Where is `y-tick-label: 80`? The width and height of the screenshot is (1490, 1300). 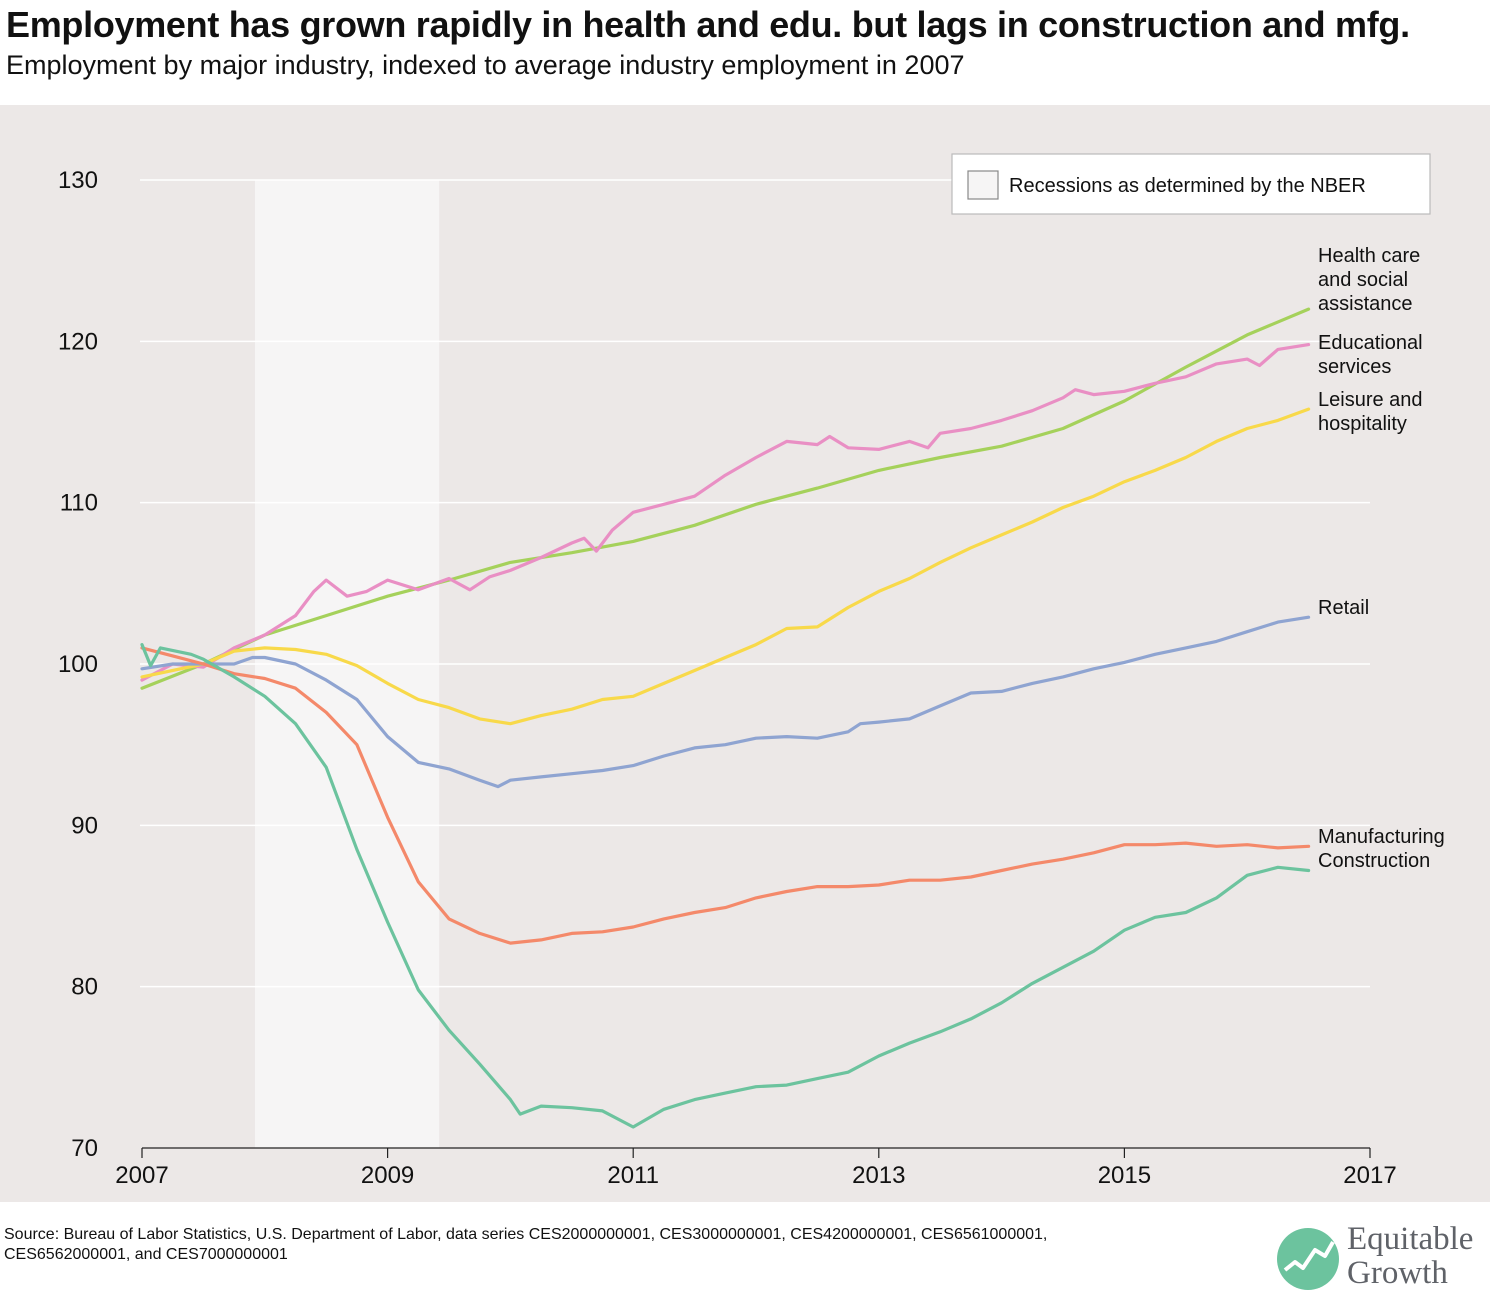
y-tick-label: 80 is located at coordinates (84, 987).